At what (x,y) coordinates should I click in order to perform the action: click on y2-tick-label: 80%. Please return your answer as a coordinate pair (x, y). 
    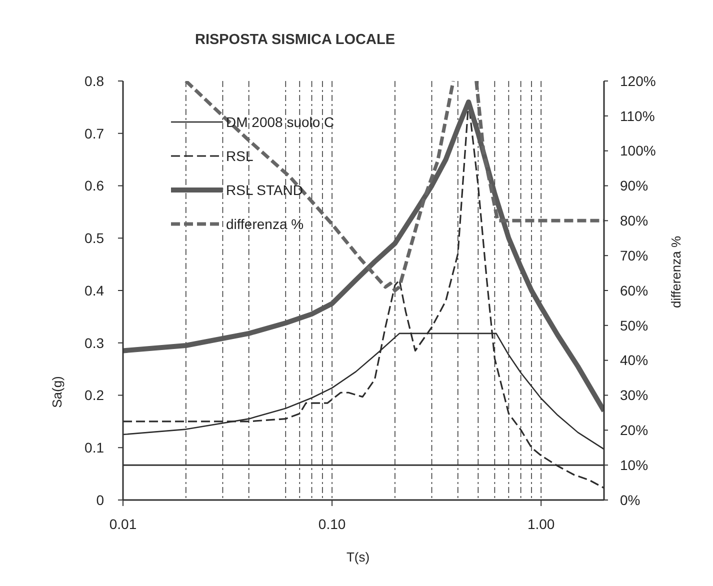
    Looking at the image, I should click on (634, 220).